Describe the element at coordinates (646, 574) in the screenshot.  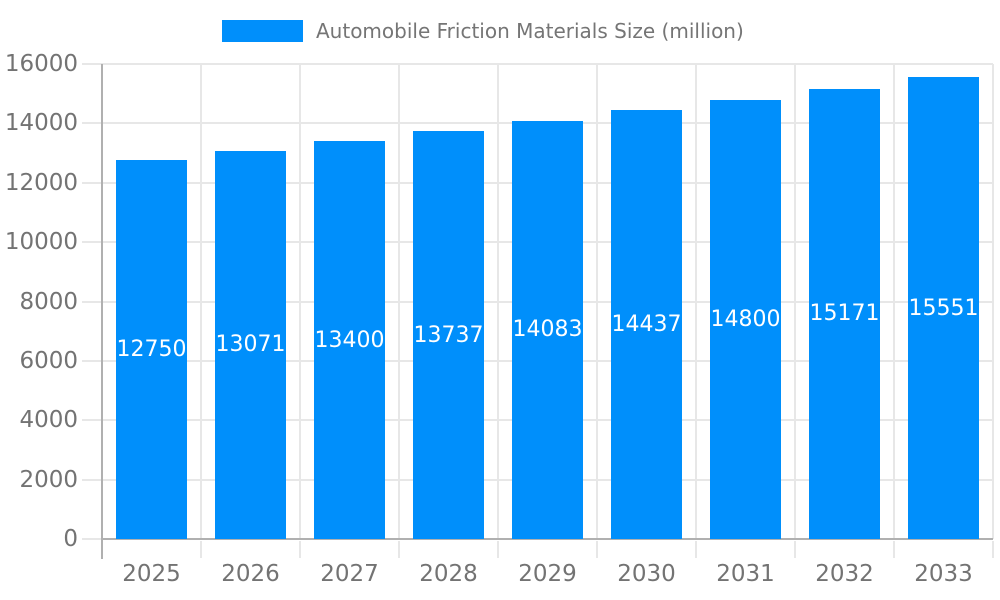
I see `x-tick-label: 2030` at that location.